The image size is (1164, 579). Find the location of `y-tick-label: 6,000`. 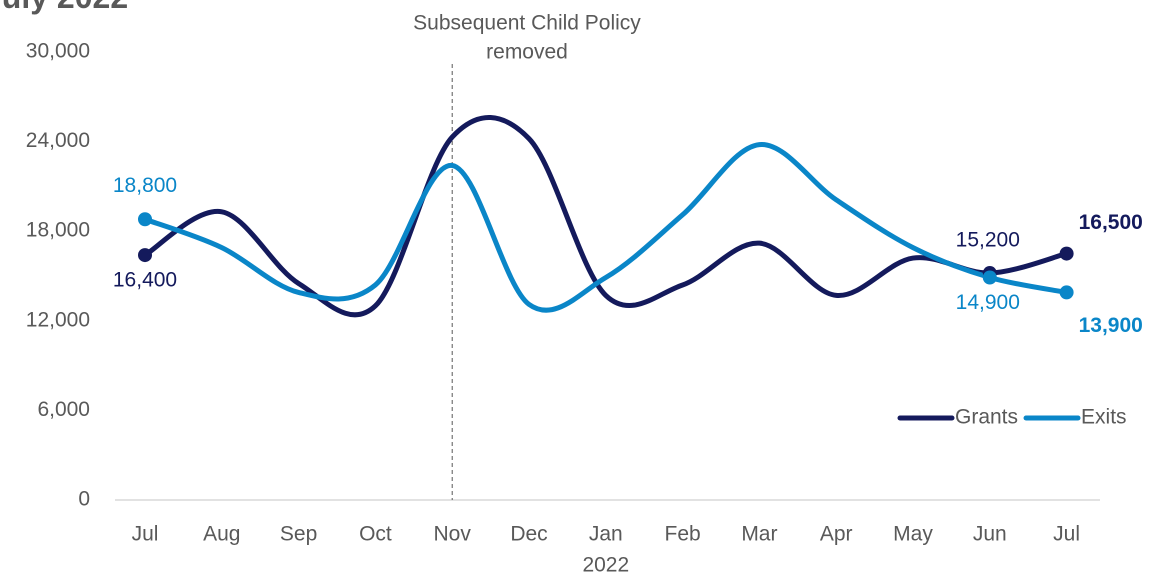

y-tick-label: 6,000 is located at coordinates (63, 409).